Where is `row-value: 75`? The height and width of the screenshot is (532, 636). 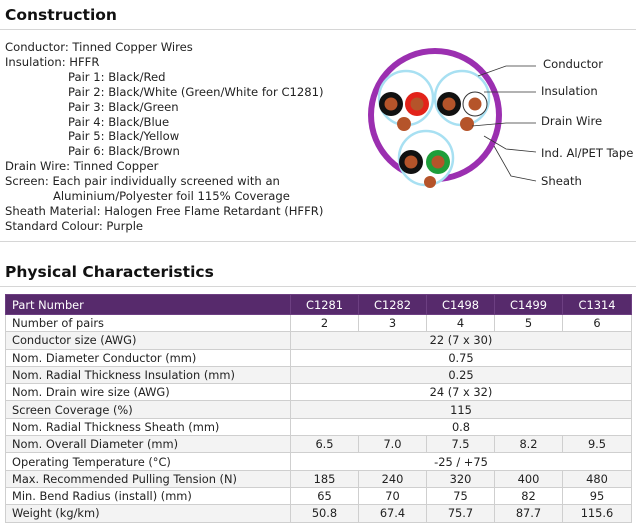
row-value: 75 is located at coordinates (460, 496).